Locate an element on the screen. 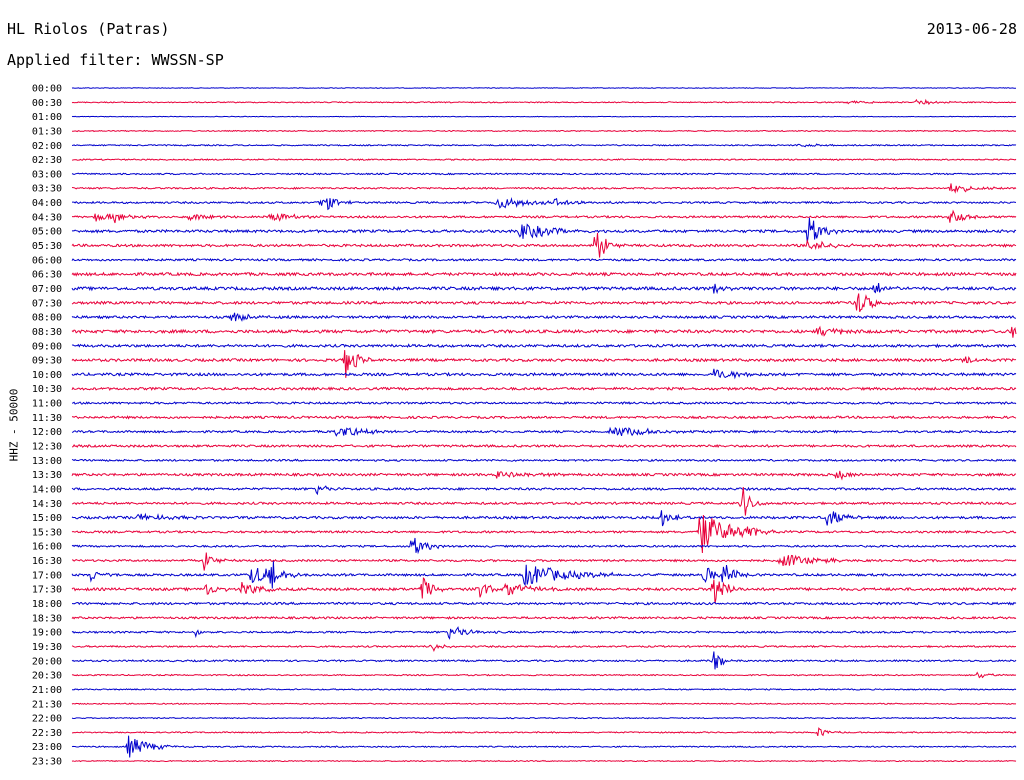 This screenshot has height=780, width=1024. time-label: 03:00 is located at coordinates (47, 174).